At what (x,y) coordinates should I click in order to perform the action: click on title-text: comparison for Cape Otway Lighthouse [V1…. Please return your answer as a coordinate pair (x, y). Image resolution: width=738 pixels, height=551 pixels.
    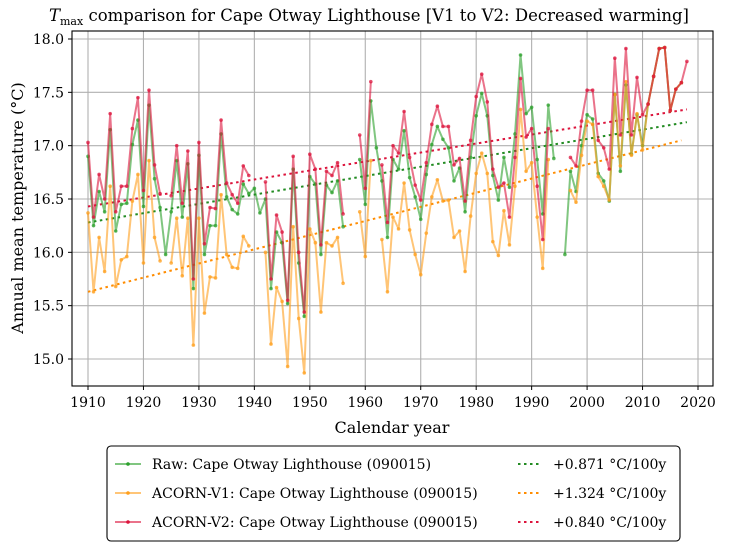
    Looking at the image, I should click on (386, 15).